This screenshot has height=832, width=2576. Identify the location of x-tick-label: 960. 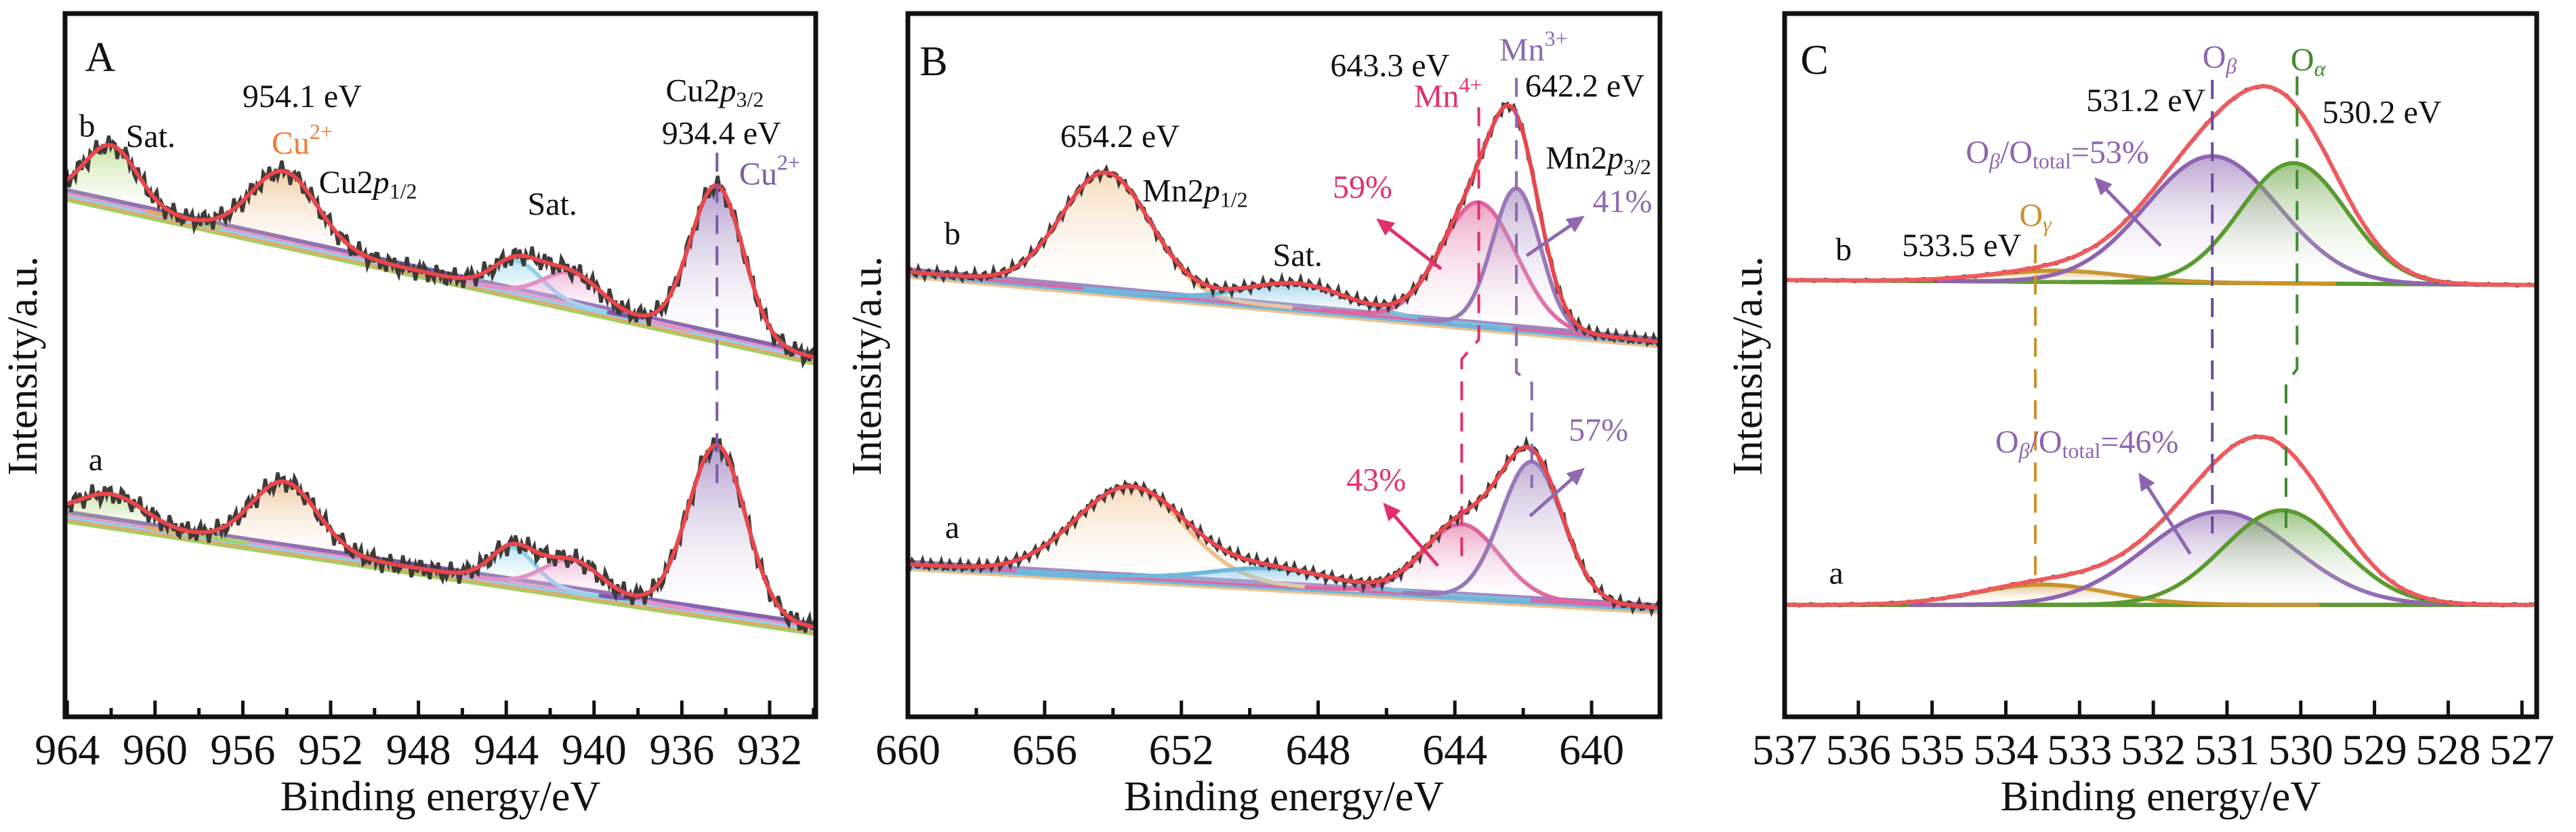
(155, 750).